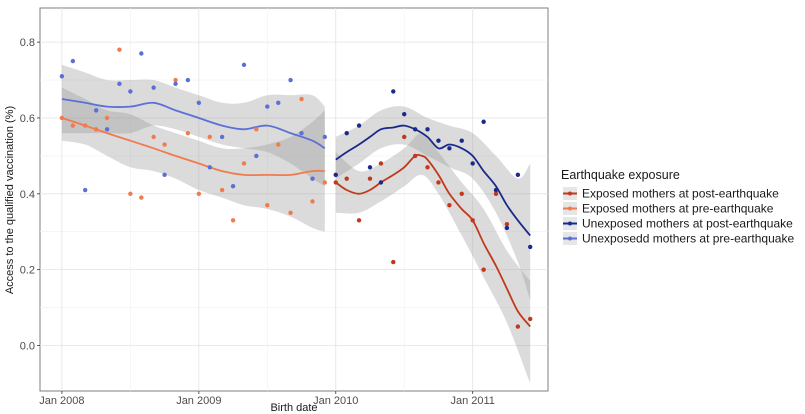 This screenshot has width=805, height=414. I want to click on y-tick-label: 0.0, so click(27, 346).